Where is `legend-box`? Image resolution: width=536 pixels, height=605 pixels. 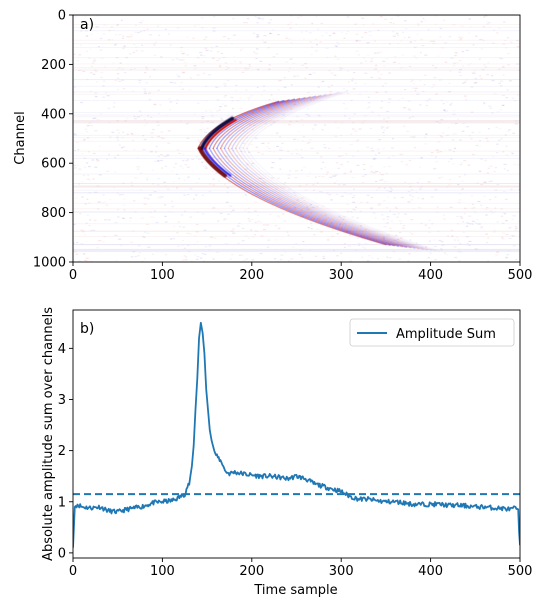
legend-box is located at coordinates (432, 332).